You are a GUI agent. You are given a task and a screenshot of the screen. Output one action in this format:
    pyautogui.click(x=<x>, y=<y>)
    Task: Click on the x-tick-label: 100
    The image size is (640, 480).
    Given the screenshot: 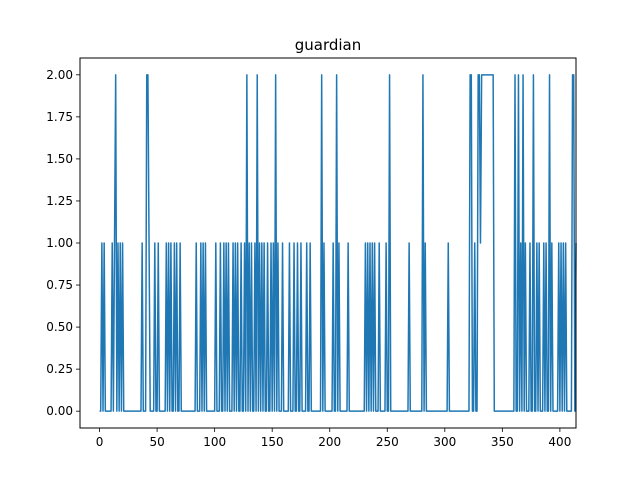 What is the action you would take?
    pyautogui.click(x=214, y=442)
    